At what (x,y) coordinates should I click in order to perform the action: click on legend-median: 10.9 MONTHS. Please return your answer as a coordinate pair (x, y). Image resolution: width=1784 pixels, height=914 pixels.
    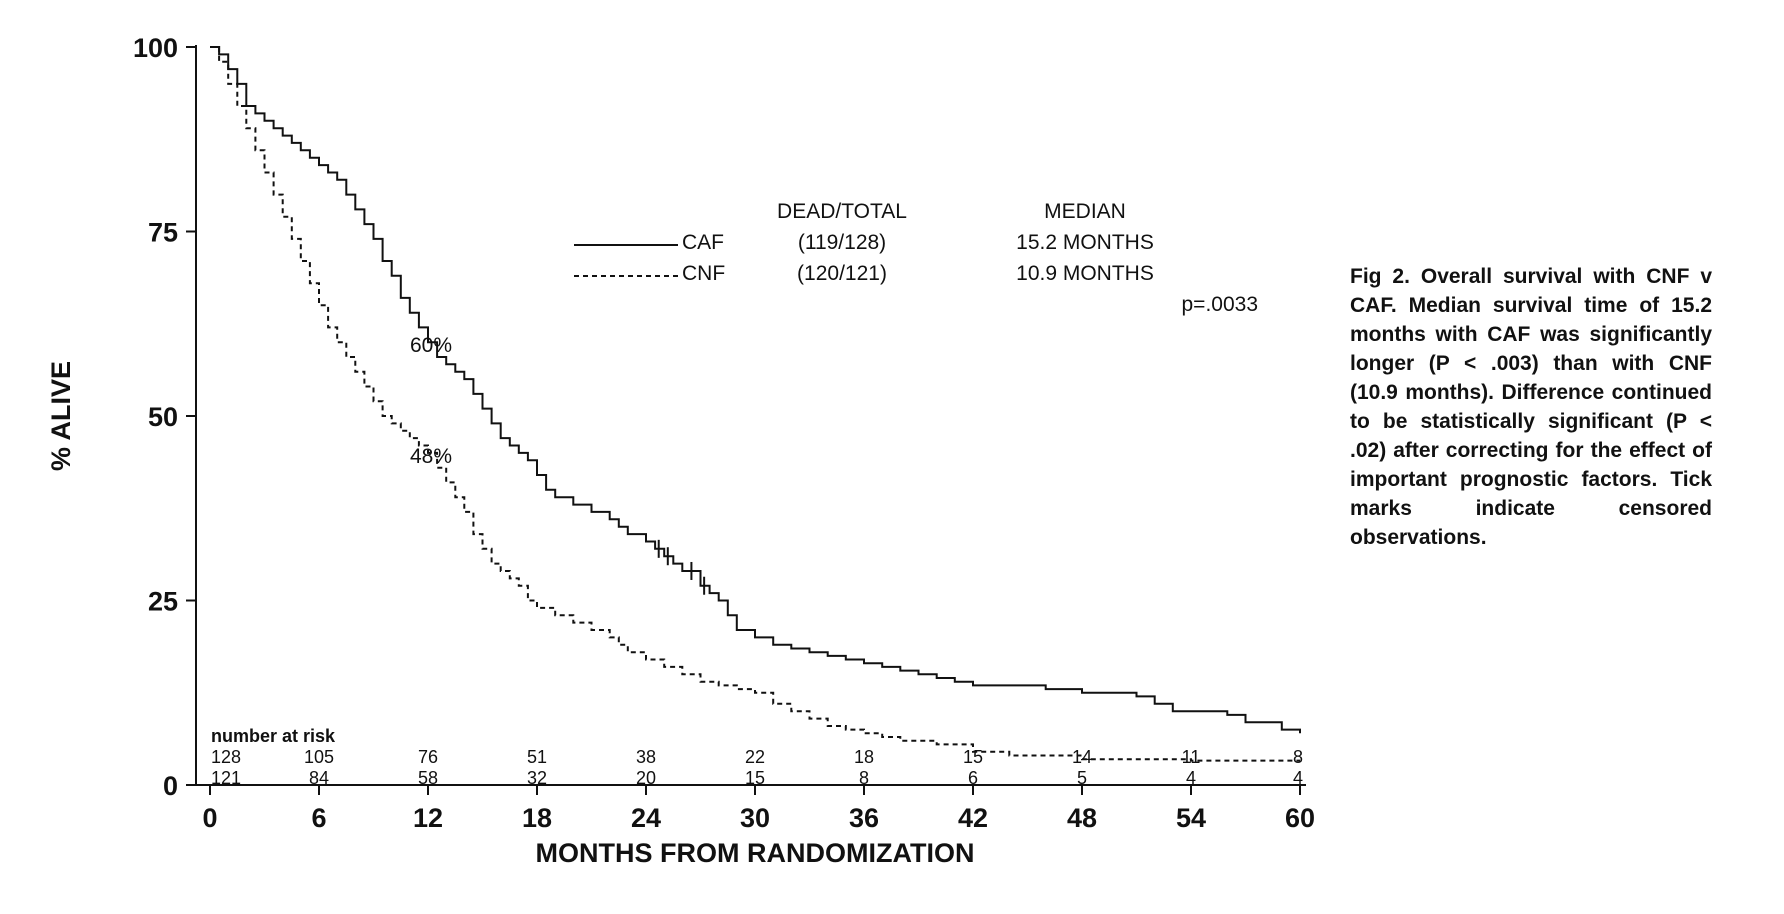
    Looking at the image, I should click on (1085, 273).